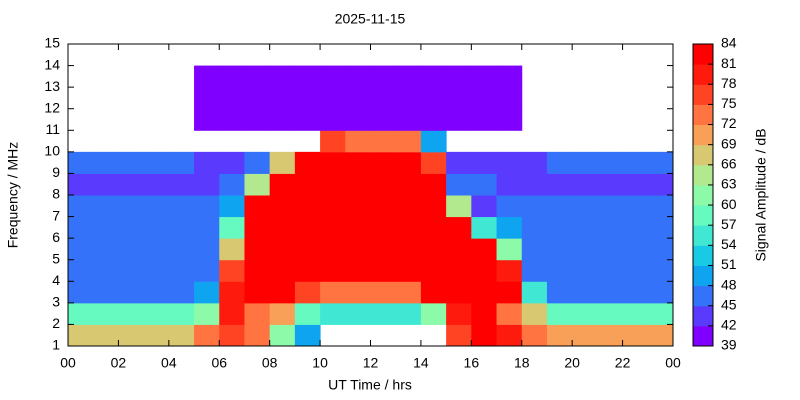  Describe the element at coordinates (729, 284) in the screenshot. I see `colorbar-tick-label: 48` at that location.